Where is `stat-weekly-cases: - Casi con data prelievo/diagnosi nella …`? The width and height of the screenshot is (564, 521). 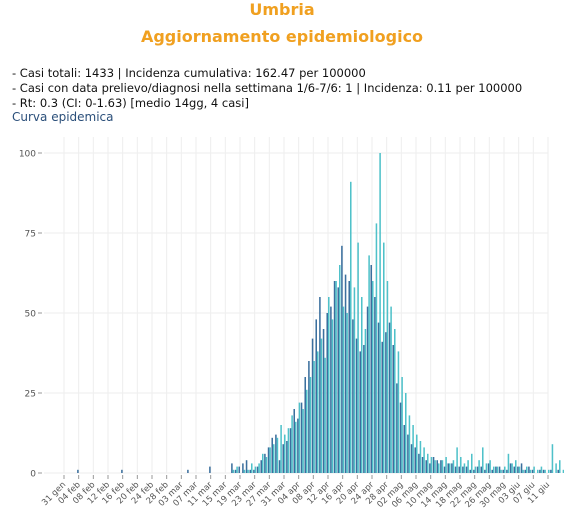
stat-weekly-cases: - Casi con data prelievo/diagnosi nella … is located at coordinates (267, 88).